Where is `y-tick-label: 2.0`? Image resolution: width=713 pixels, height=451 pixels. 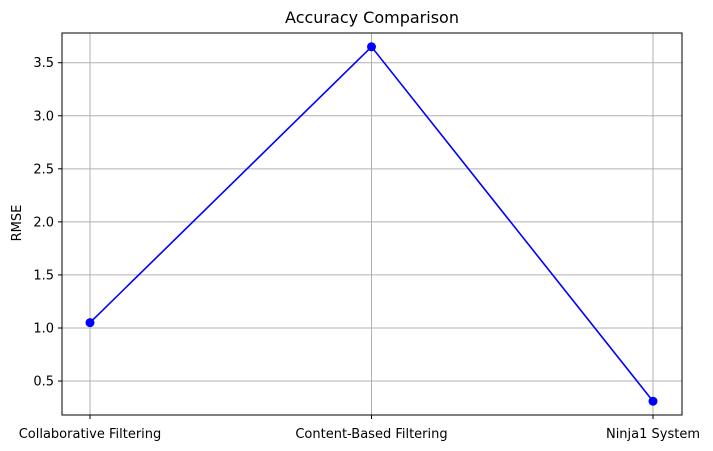 y-tick-label: 2.0 is located at coordinates (43, 222).